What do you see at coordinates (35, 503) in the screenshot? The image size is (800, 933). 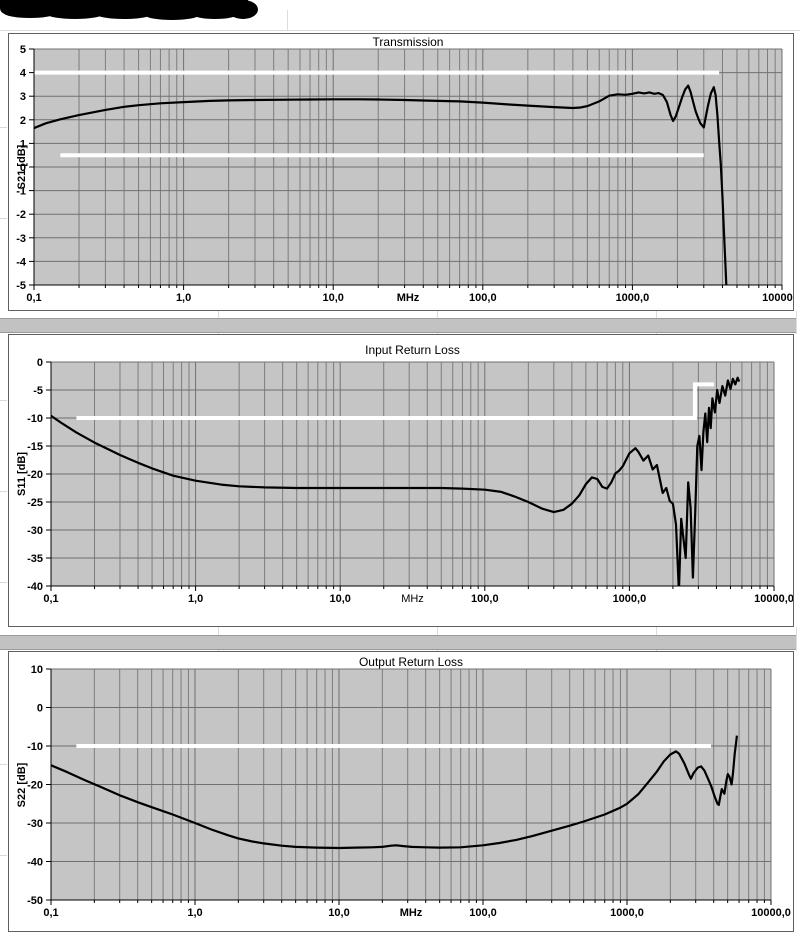 I see `y-tick-label: -25` at bounding box center [35, 503].